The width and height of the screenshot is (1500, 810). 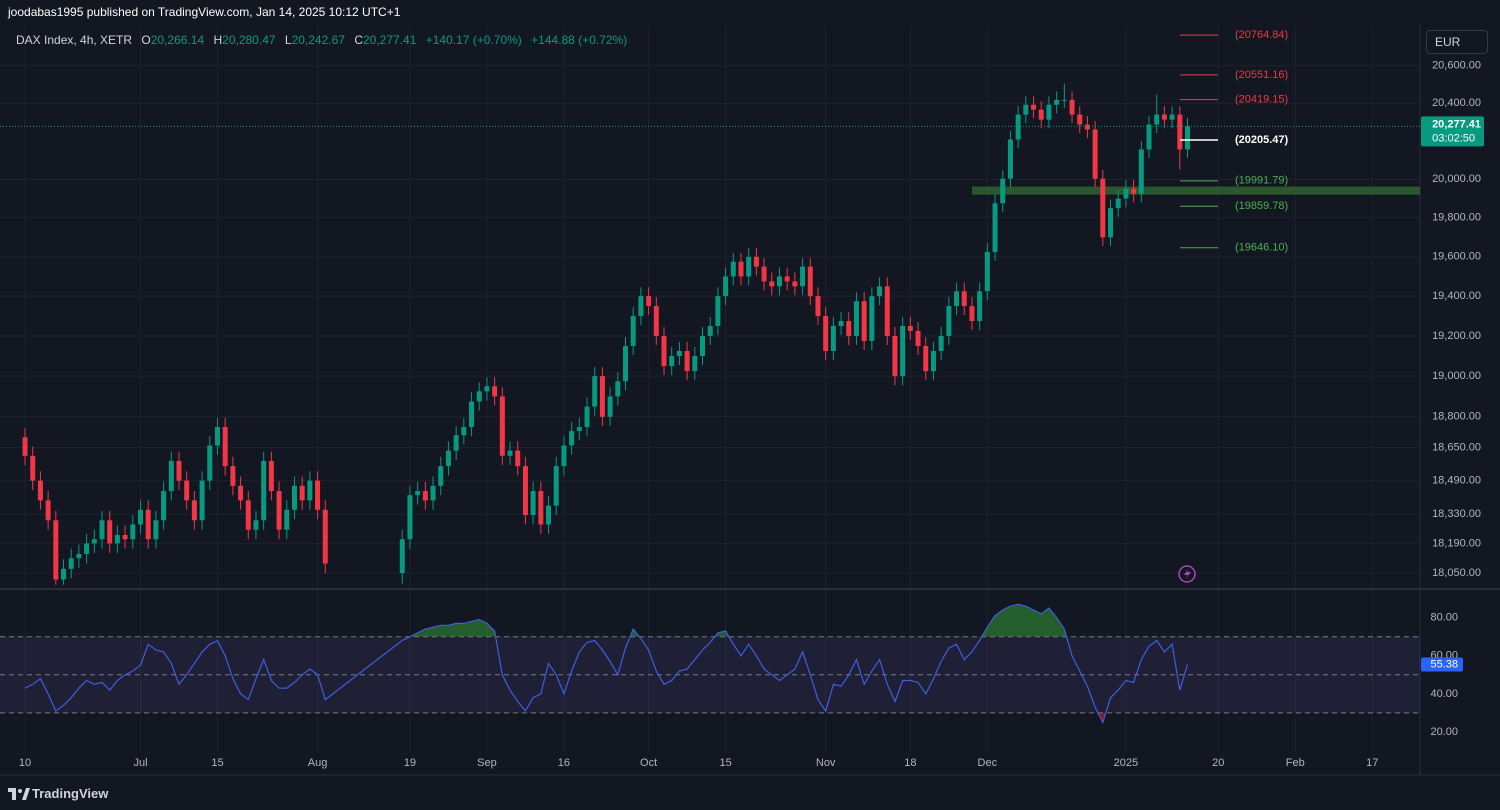 I want to click on price-level-label: (19991.79), so click(x=1261, y=181).